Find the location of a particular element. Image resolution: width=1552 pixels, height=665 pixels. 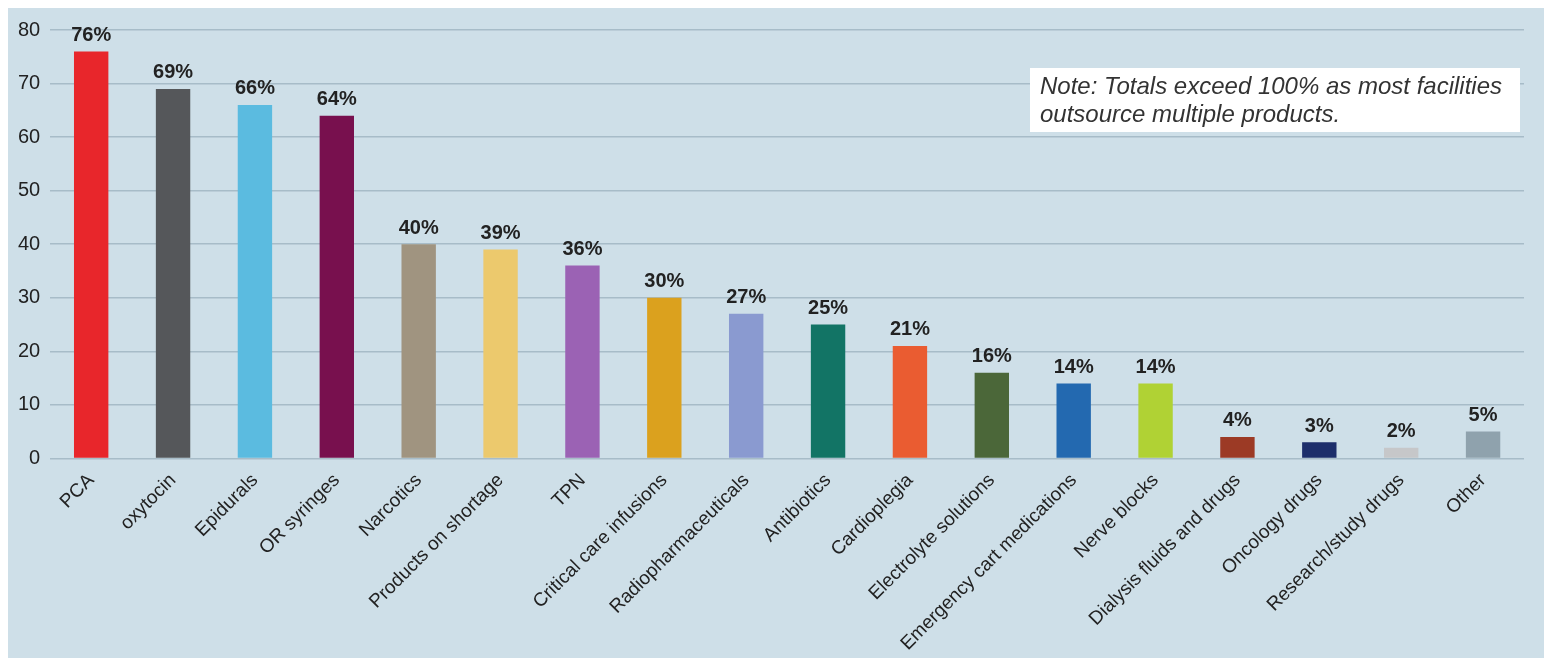

data-label: 64% is located at coordinates (337, 98).